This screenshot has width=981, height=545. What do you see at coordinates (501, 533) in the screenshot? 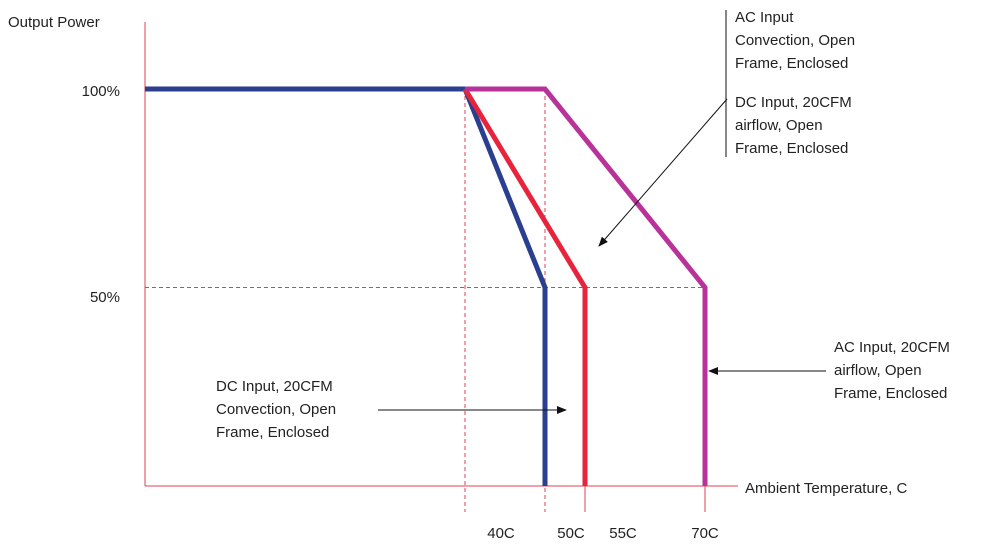
I see `x-tick-label-40: 40C` at bounding box center [501, 533].